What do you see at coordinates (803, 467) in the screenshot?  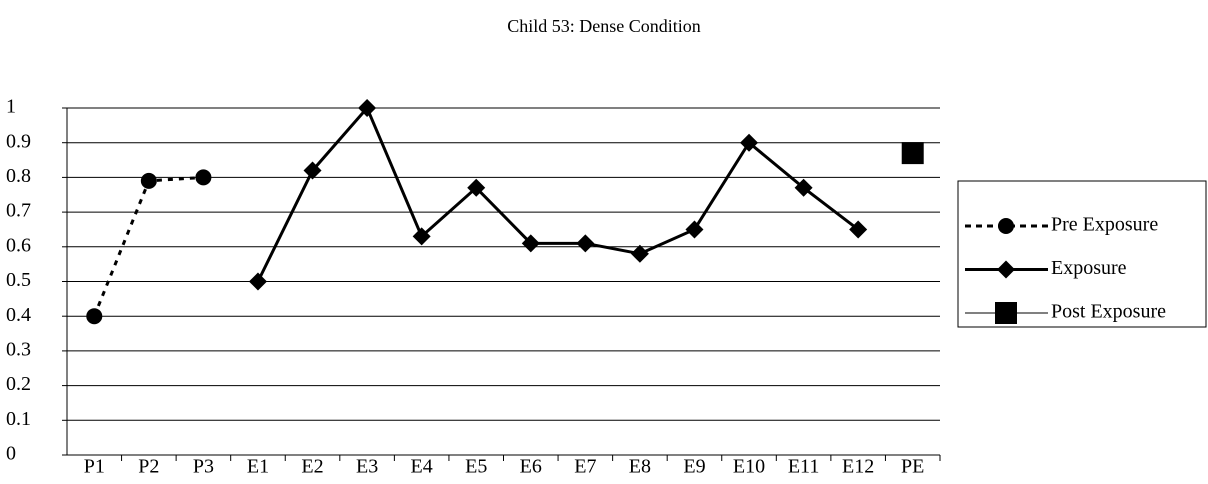 I see `x-tick-label: E11` at bounding box center [803, 467].